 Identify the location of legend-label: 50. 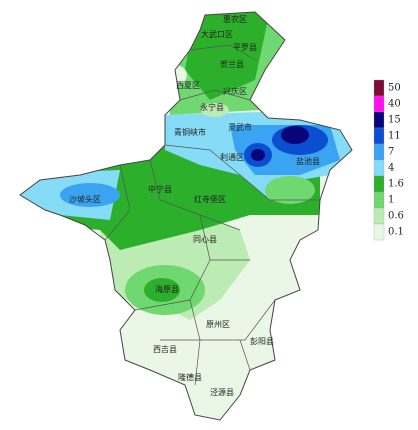
(394, 88).